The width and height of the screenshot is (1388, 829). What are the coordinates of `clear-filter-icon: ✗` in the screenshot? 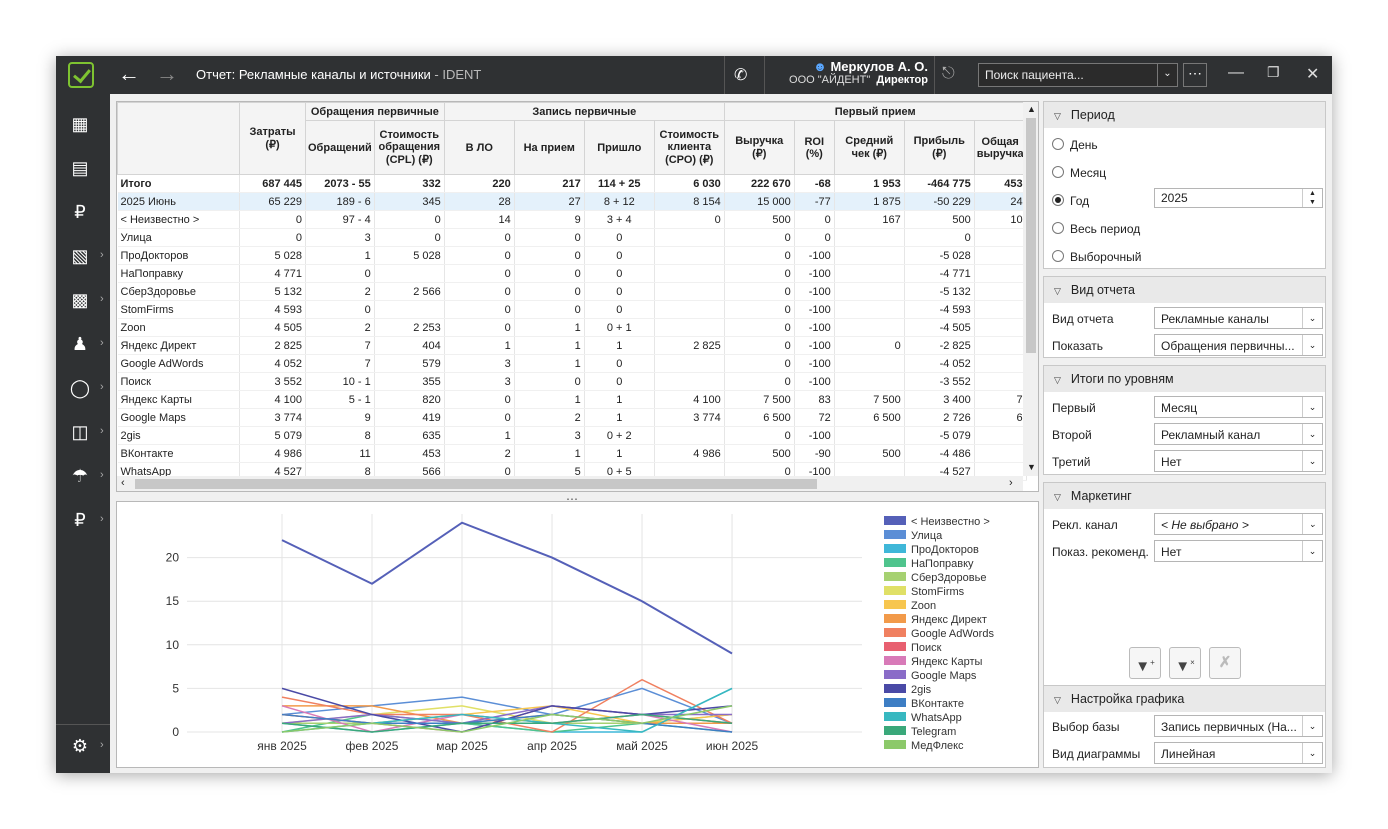 It's located at (1225, 663).